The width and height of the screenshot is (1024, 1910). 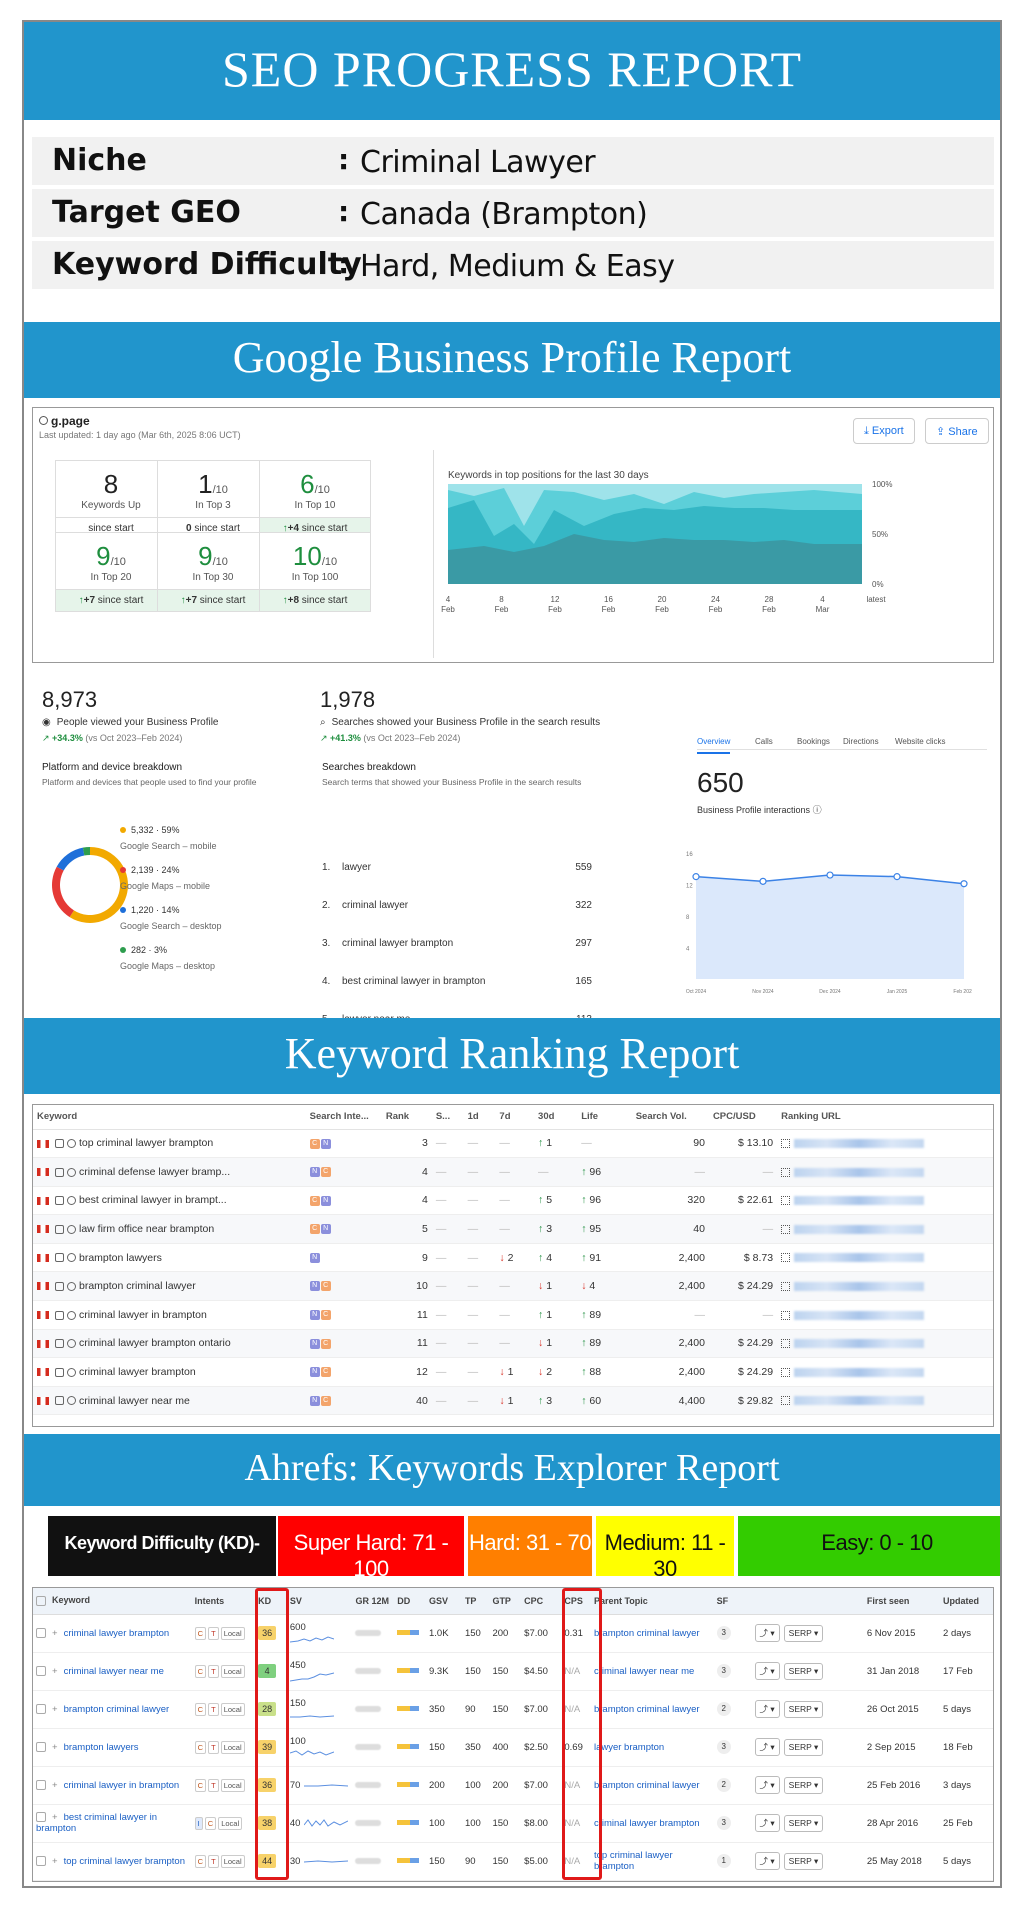 What do you see at coordinates (817, 810) in the screenshot?
I see `info-icon: ⓘ` at bounding box center [817, 810].